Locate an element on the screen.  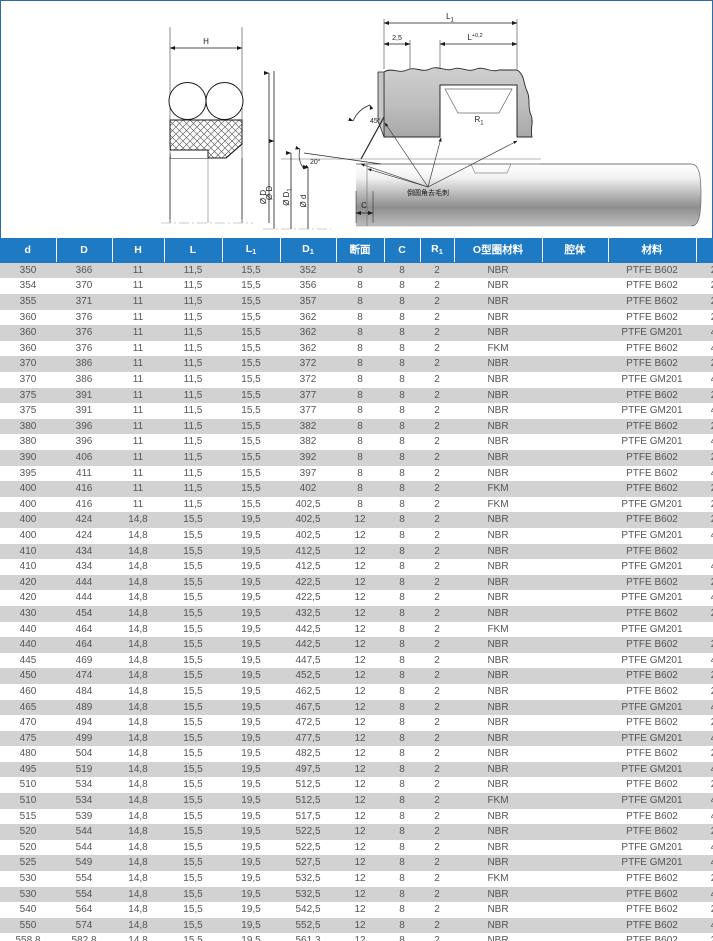
column-header-断面: 断面 is located at coordinates (360, 250).